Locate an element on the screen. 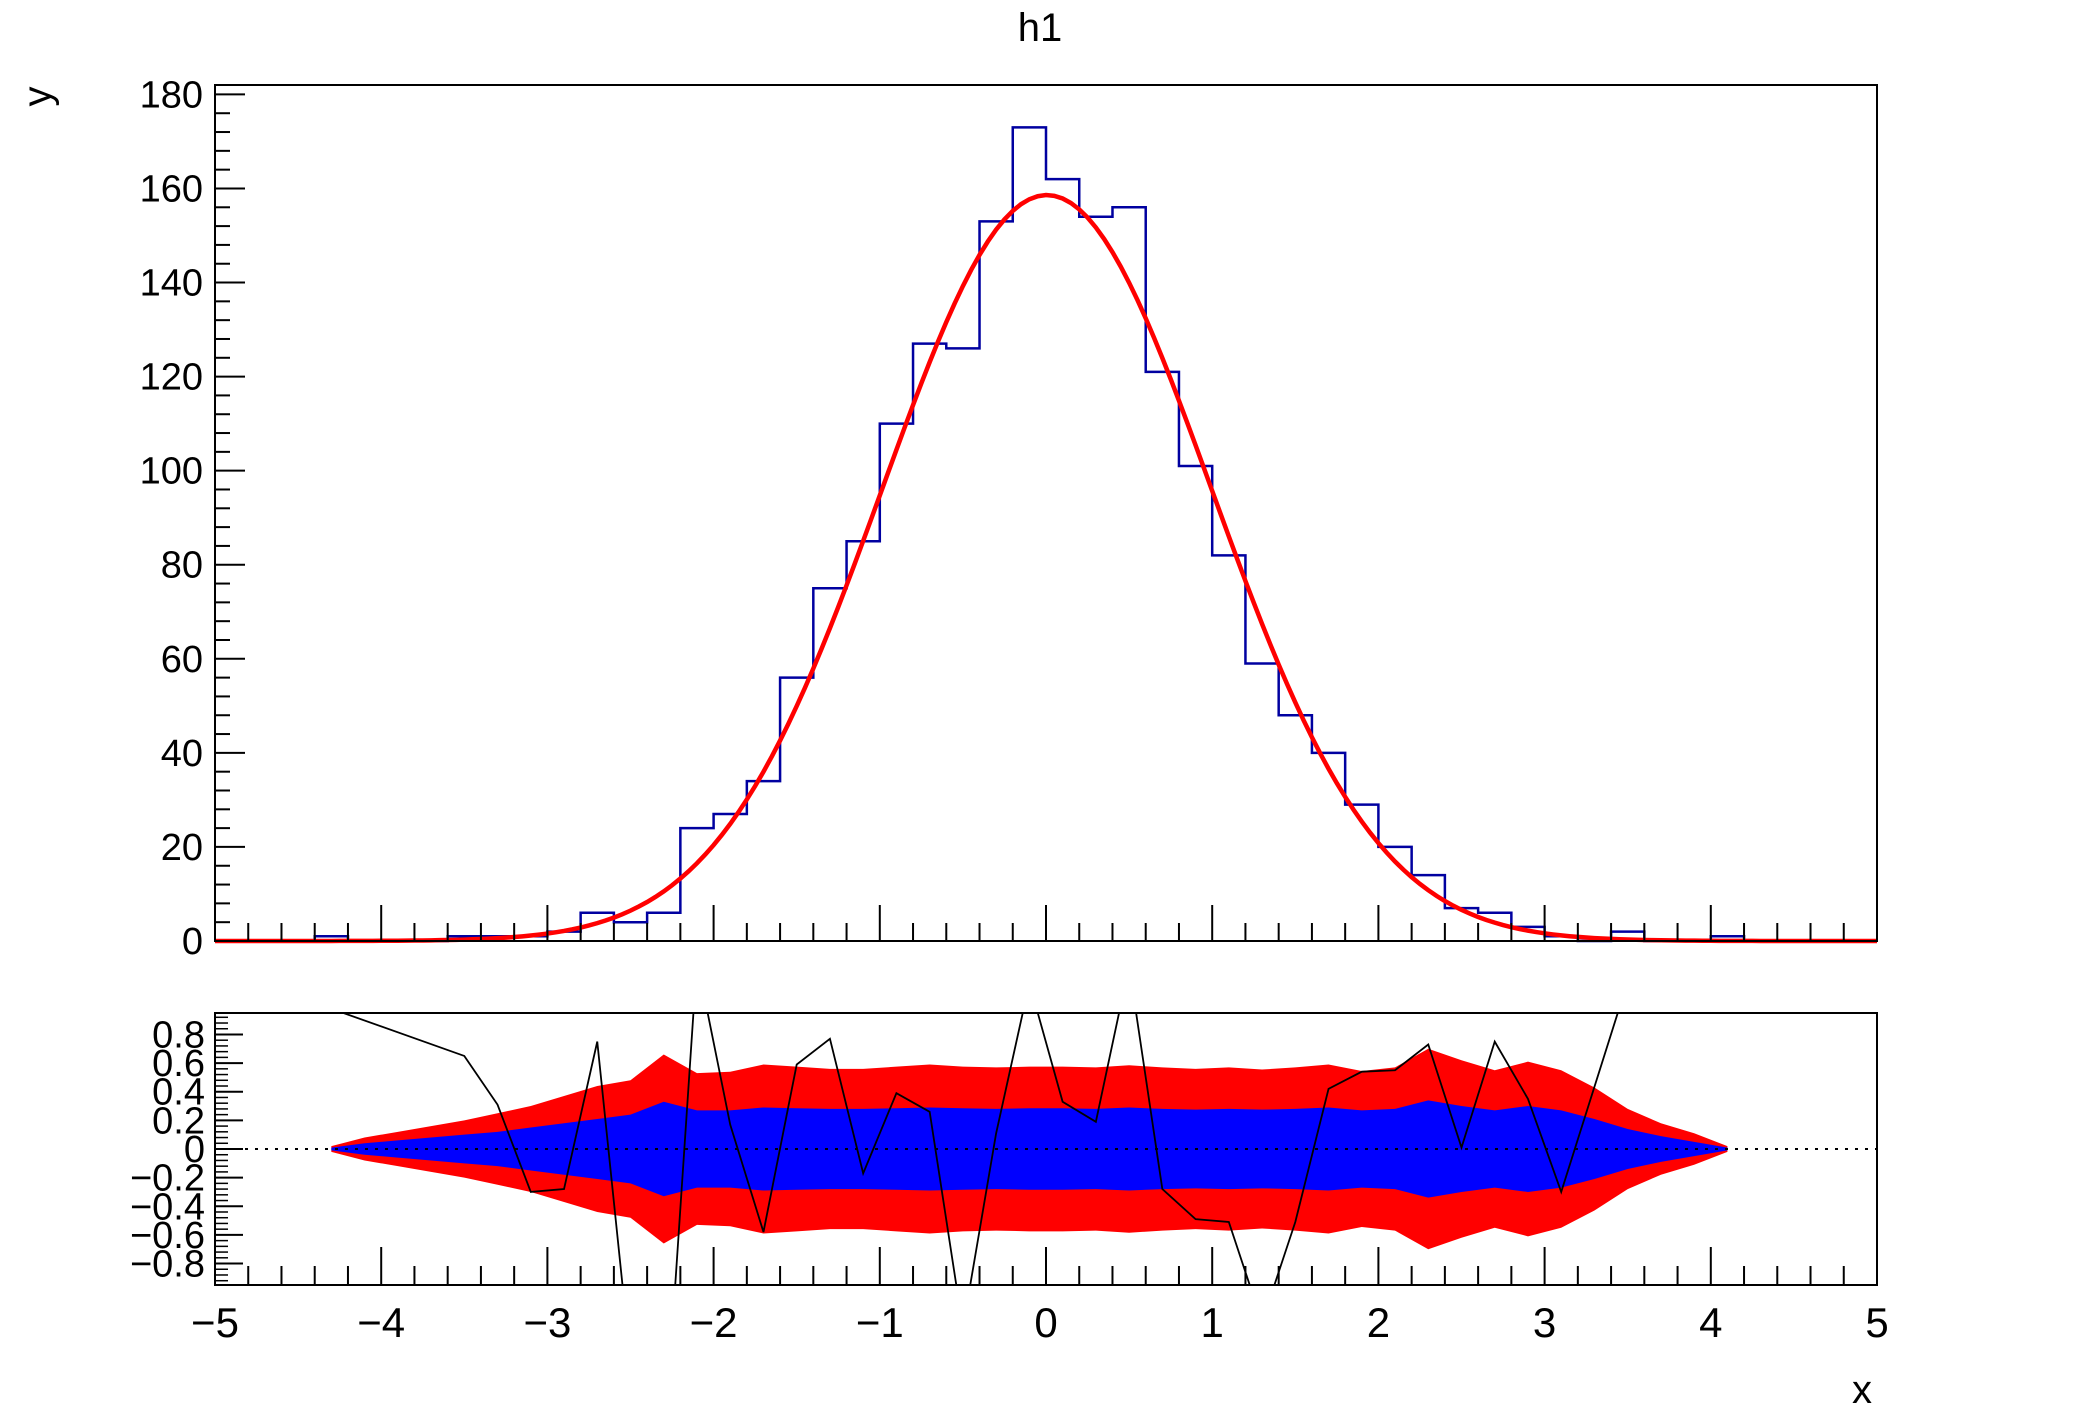 The width and height of the screenshot is (2088, 1416). y-tick-label: 40 is located at coordinates (182, 754).